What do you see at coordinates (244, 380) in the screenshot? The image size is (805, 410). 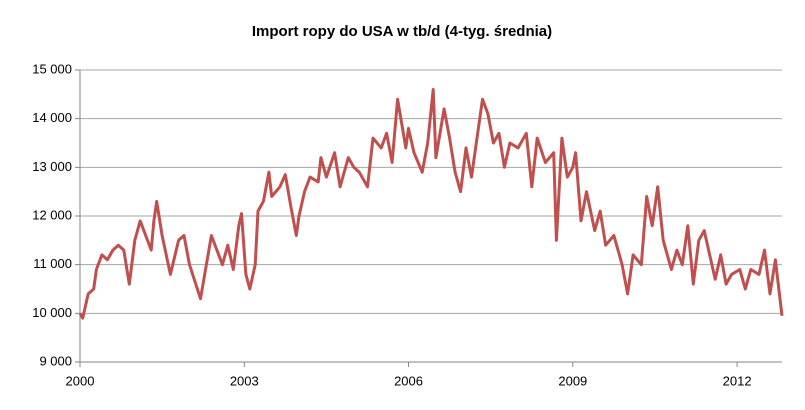 I see `x-tick-label: 2003` at bounding box center [244, 380].